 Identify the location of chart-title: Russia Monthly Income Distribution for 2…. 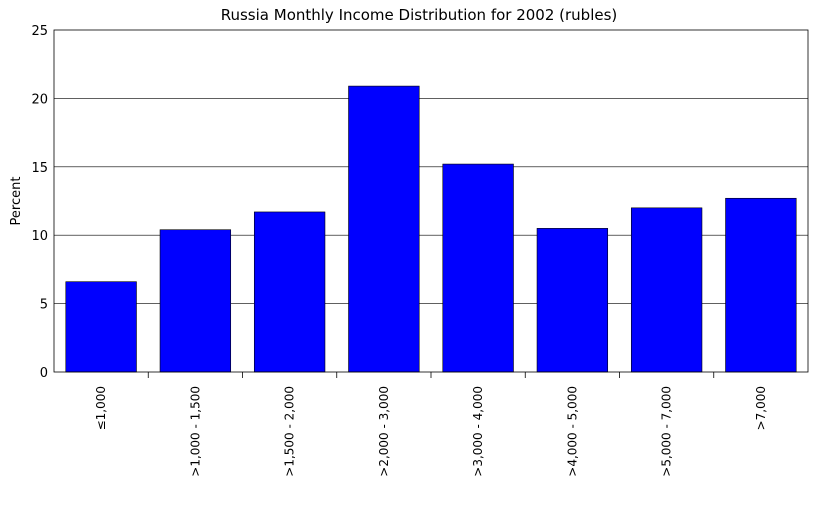
(419, 15).